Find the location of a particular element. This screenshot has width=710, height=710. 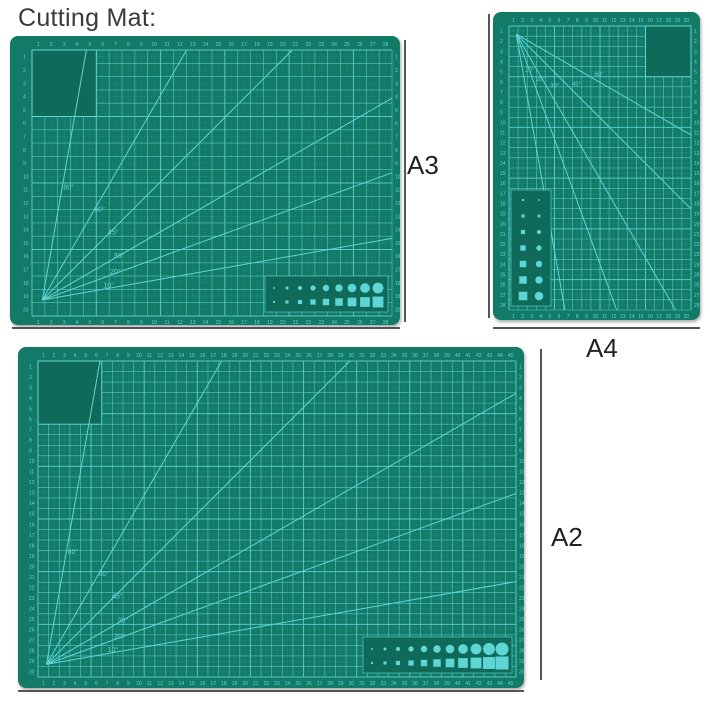

angle-label: 30° is located at coordinates (123, 620).